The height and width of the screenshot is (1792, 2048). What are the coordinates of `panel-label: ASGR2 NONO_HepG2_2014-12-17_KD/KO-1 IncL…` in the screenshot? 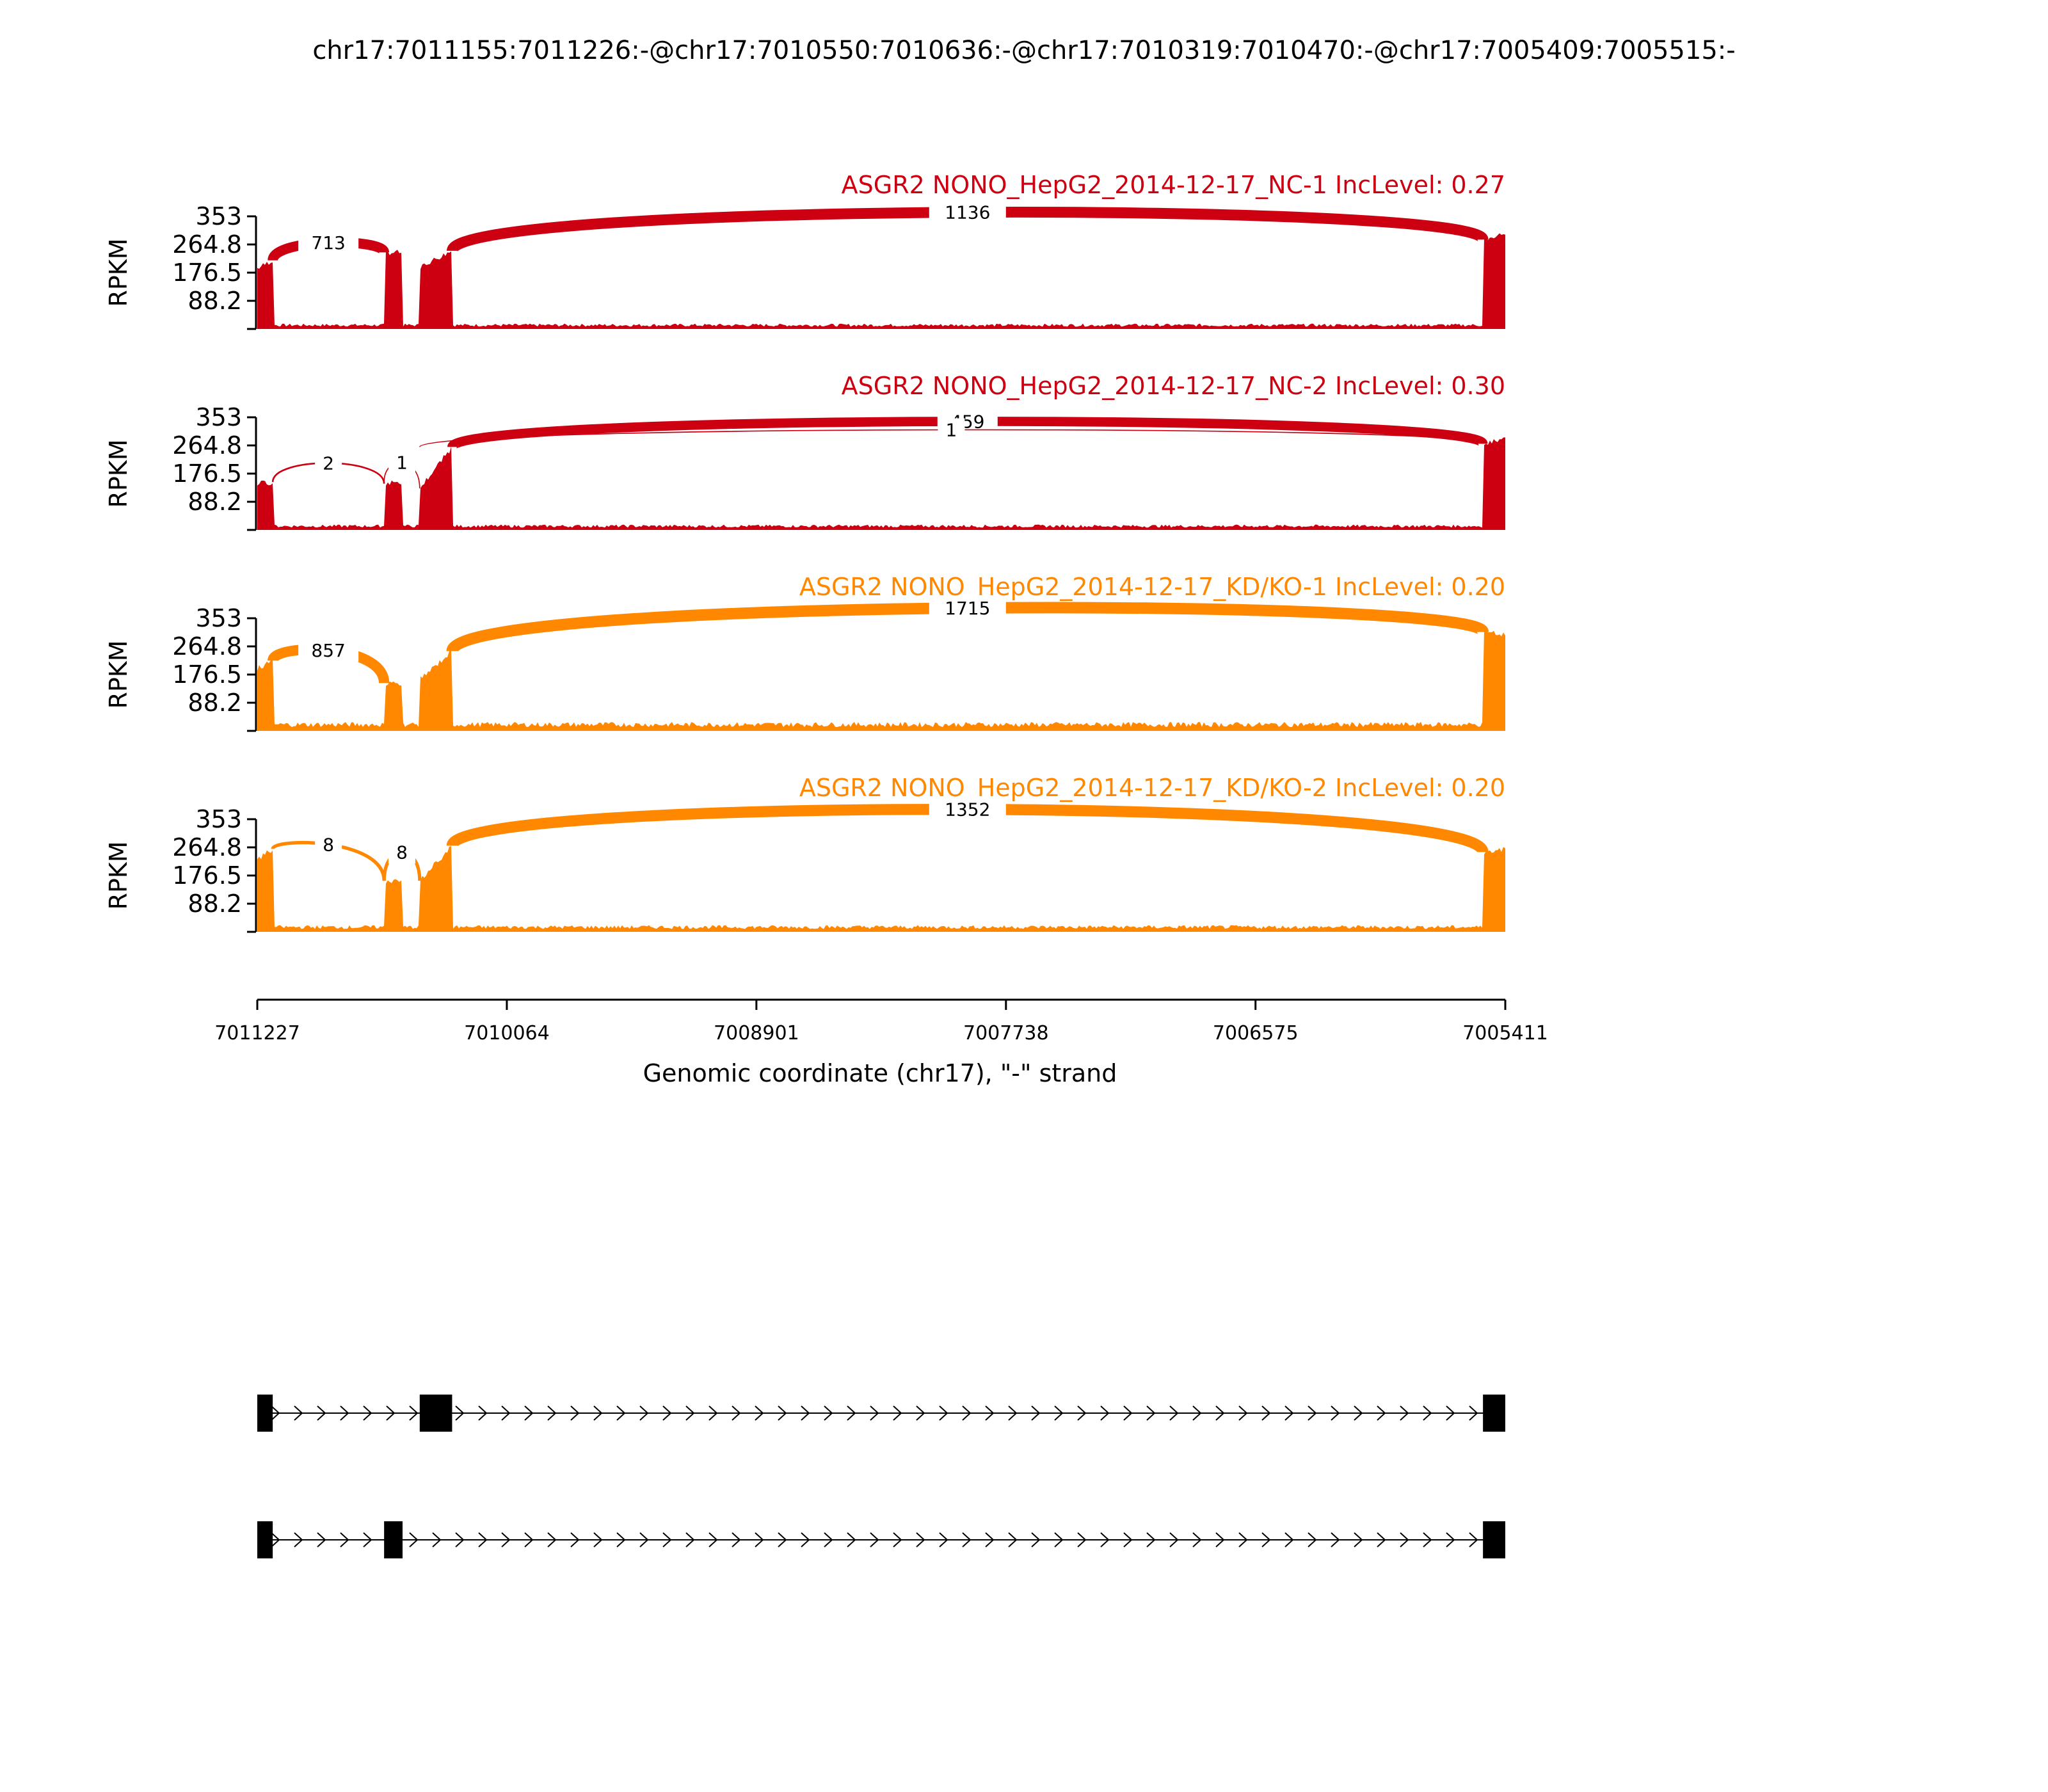 It's located at (1152, 587).